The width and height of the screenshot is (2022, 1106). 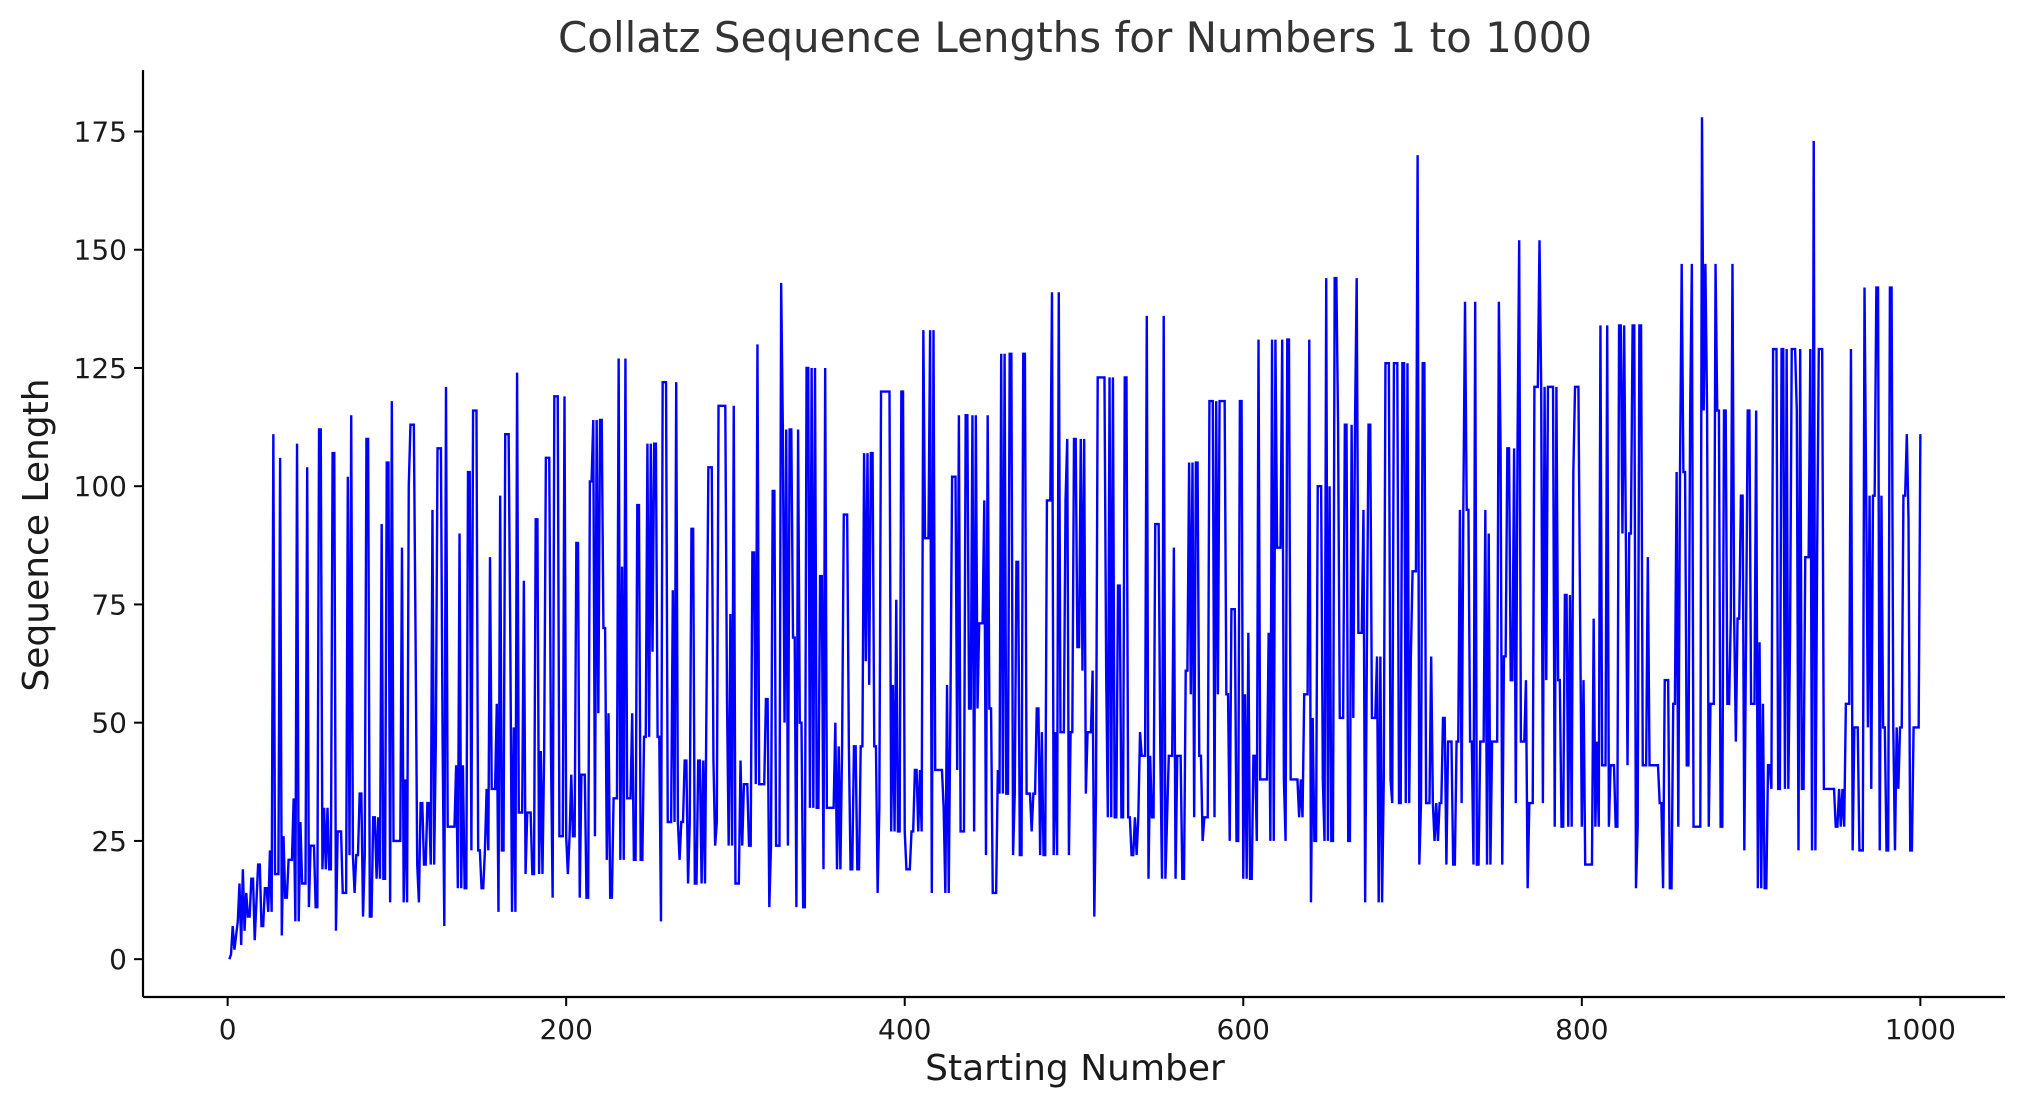 What do you see at coordinates (1920, 1029) in the screenshot?
I see `x-tick-label: 1000` at bounding box center [1920, 1029].